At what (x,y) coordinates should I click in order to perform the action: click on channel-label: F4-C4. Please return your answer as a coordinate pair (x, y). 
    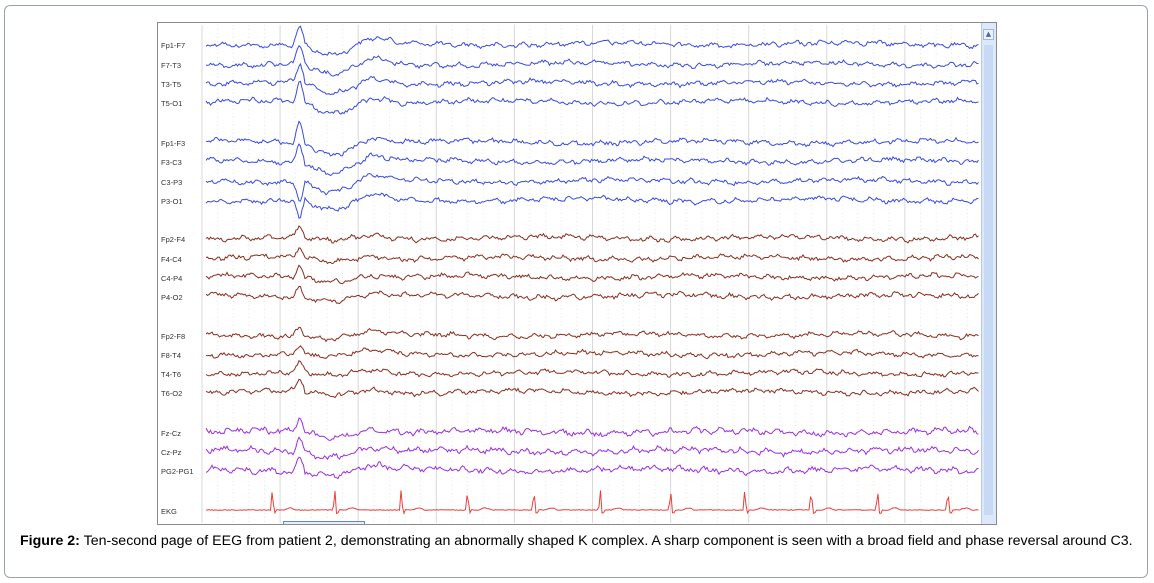
    Looking at the image, I should click on (171, 259).